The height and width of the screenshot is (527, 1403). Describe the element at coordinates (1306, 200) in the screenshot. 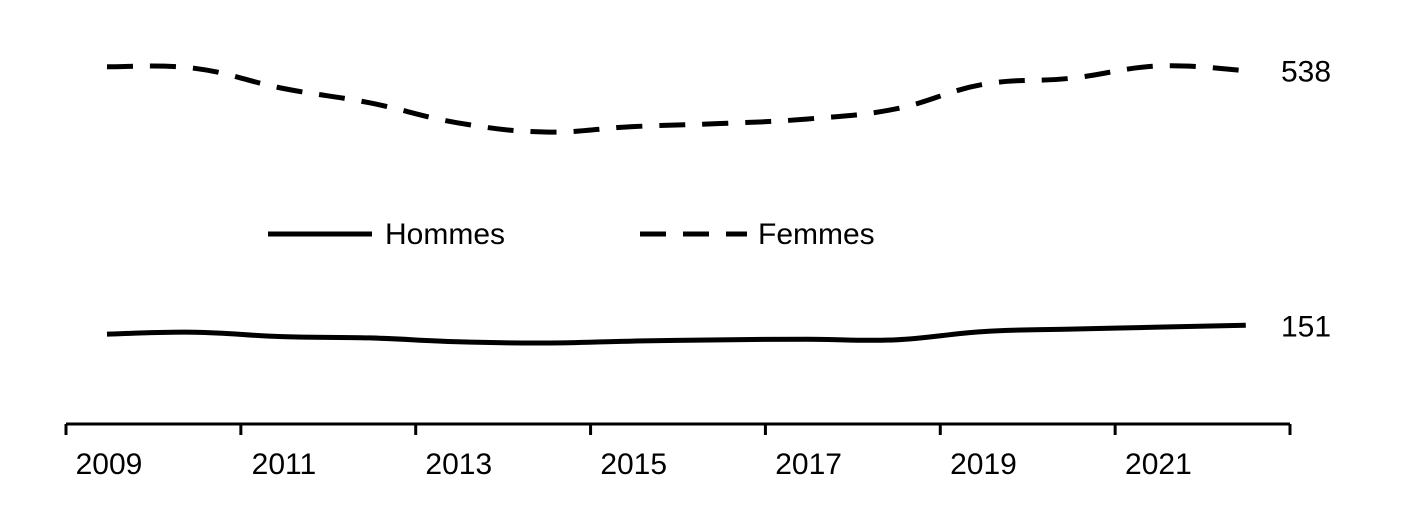

I see `end-labels: 151 538` at that location.